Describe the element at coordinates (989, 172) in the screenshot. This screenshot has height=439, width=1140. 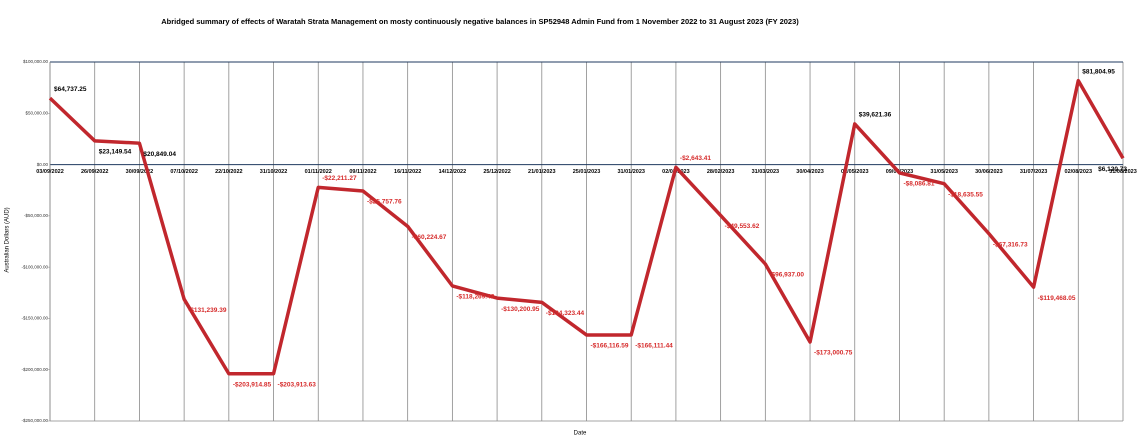
I see `x-tick-label: 30/06/2023` at that location.